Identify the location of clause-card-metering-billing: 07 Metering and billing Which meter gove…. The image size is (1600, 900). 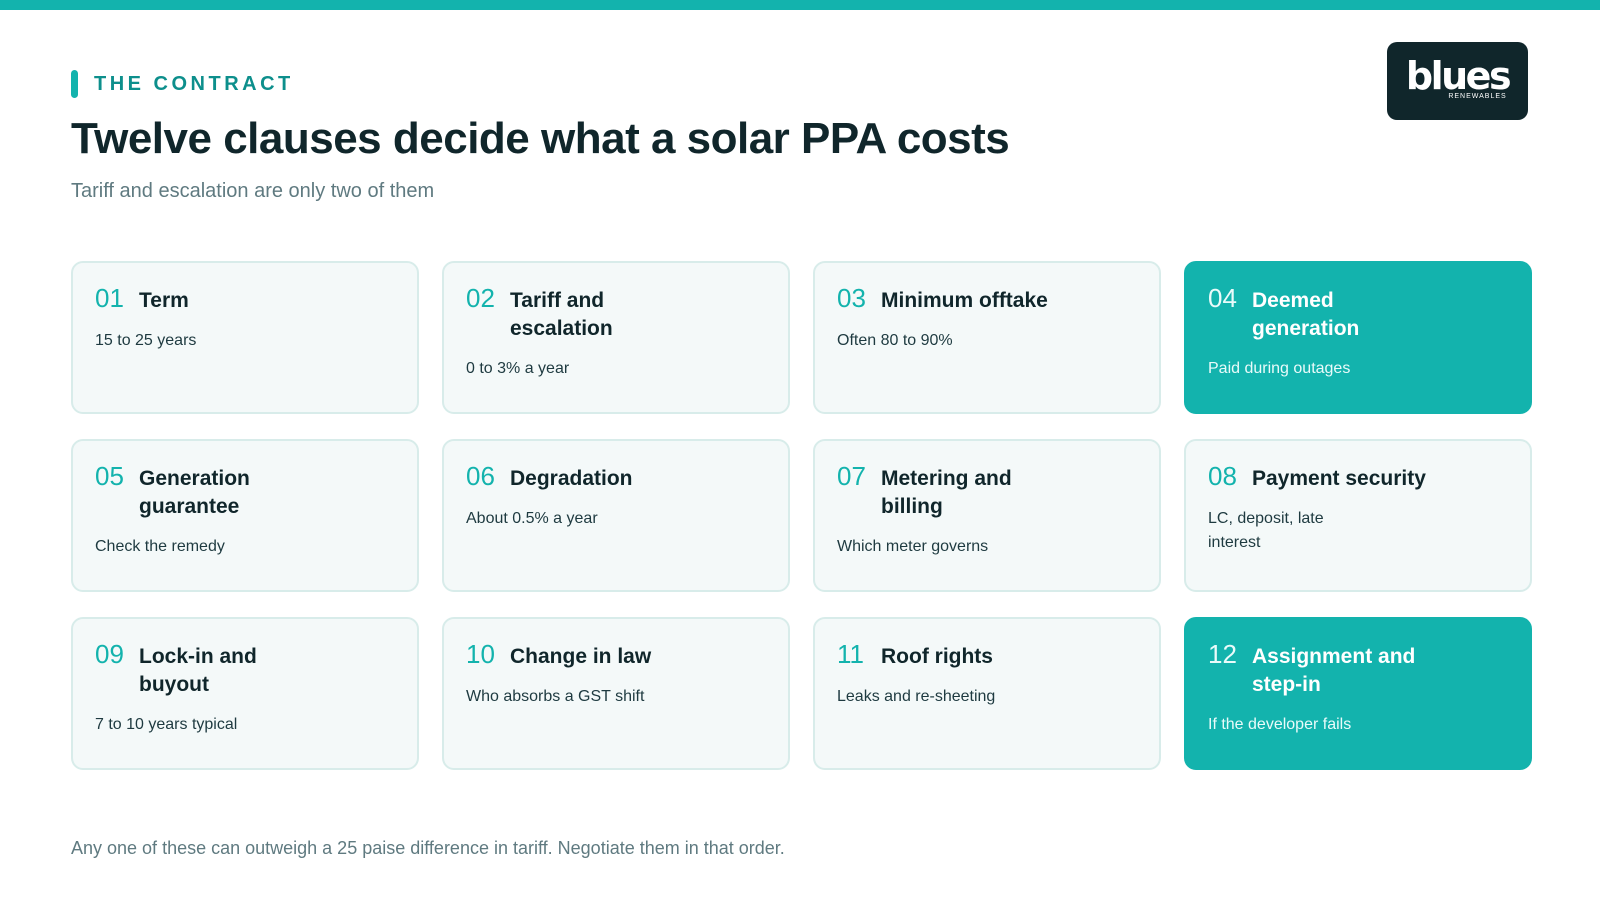
(987, 515).